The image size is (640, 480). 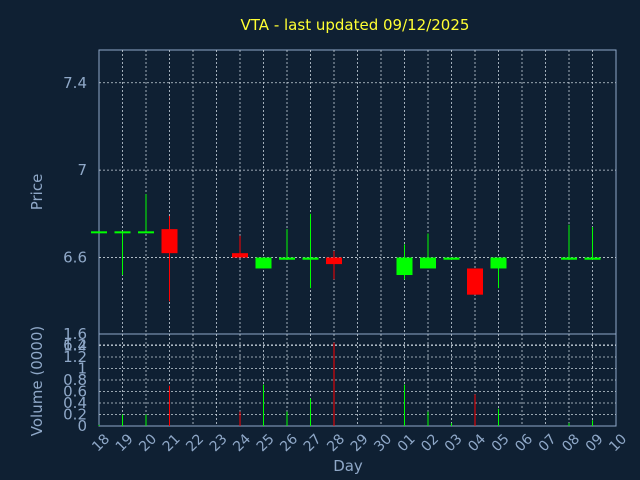 I want to click on volume-tick-label: 0.6, so click(x=75, y=392).